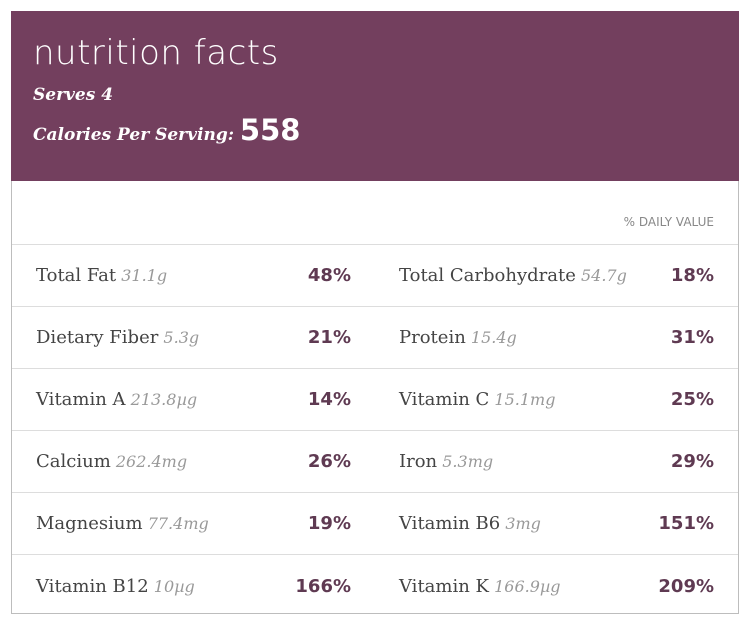 This screenshot has width=748, height=626. What do you see at coordinates (133, 135) in the screenshot?
I see `calories-label: Calories Per Serving:` at bounding box center [133, 135].